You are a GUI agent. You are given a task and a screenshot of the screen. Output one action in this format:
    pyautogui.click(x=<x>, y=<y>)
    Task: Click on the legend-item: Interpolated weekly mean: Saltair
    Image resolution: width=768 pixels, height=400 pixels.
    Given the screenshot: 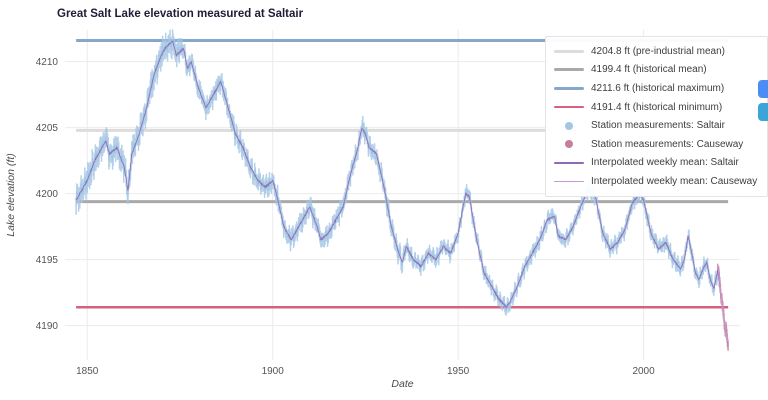 What is the action you would take?
    pyautogui.click(x=655, y=163)
    